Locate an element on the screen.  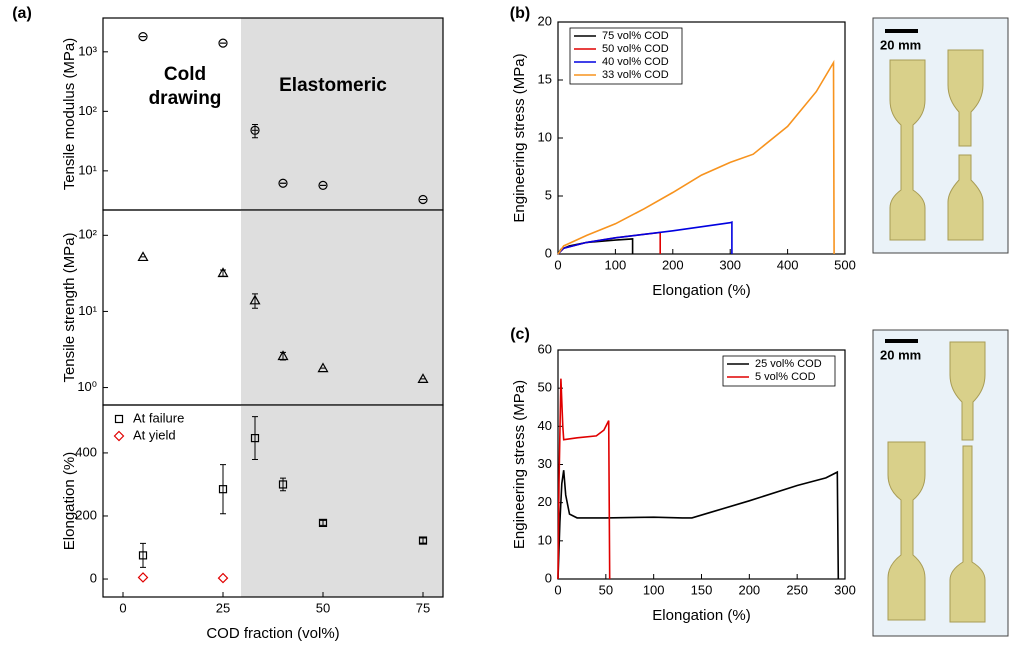
y-tick-label: 15 is located at coordinates (545, 78).